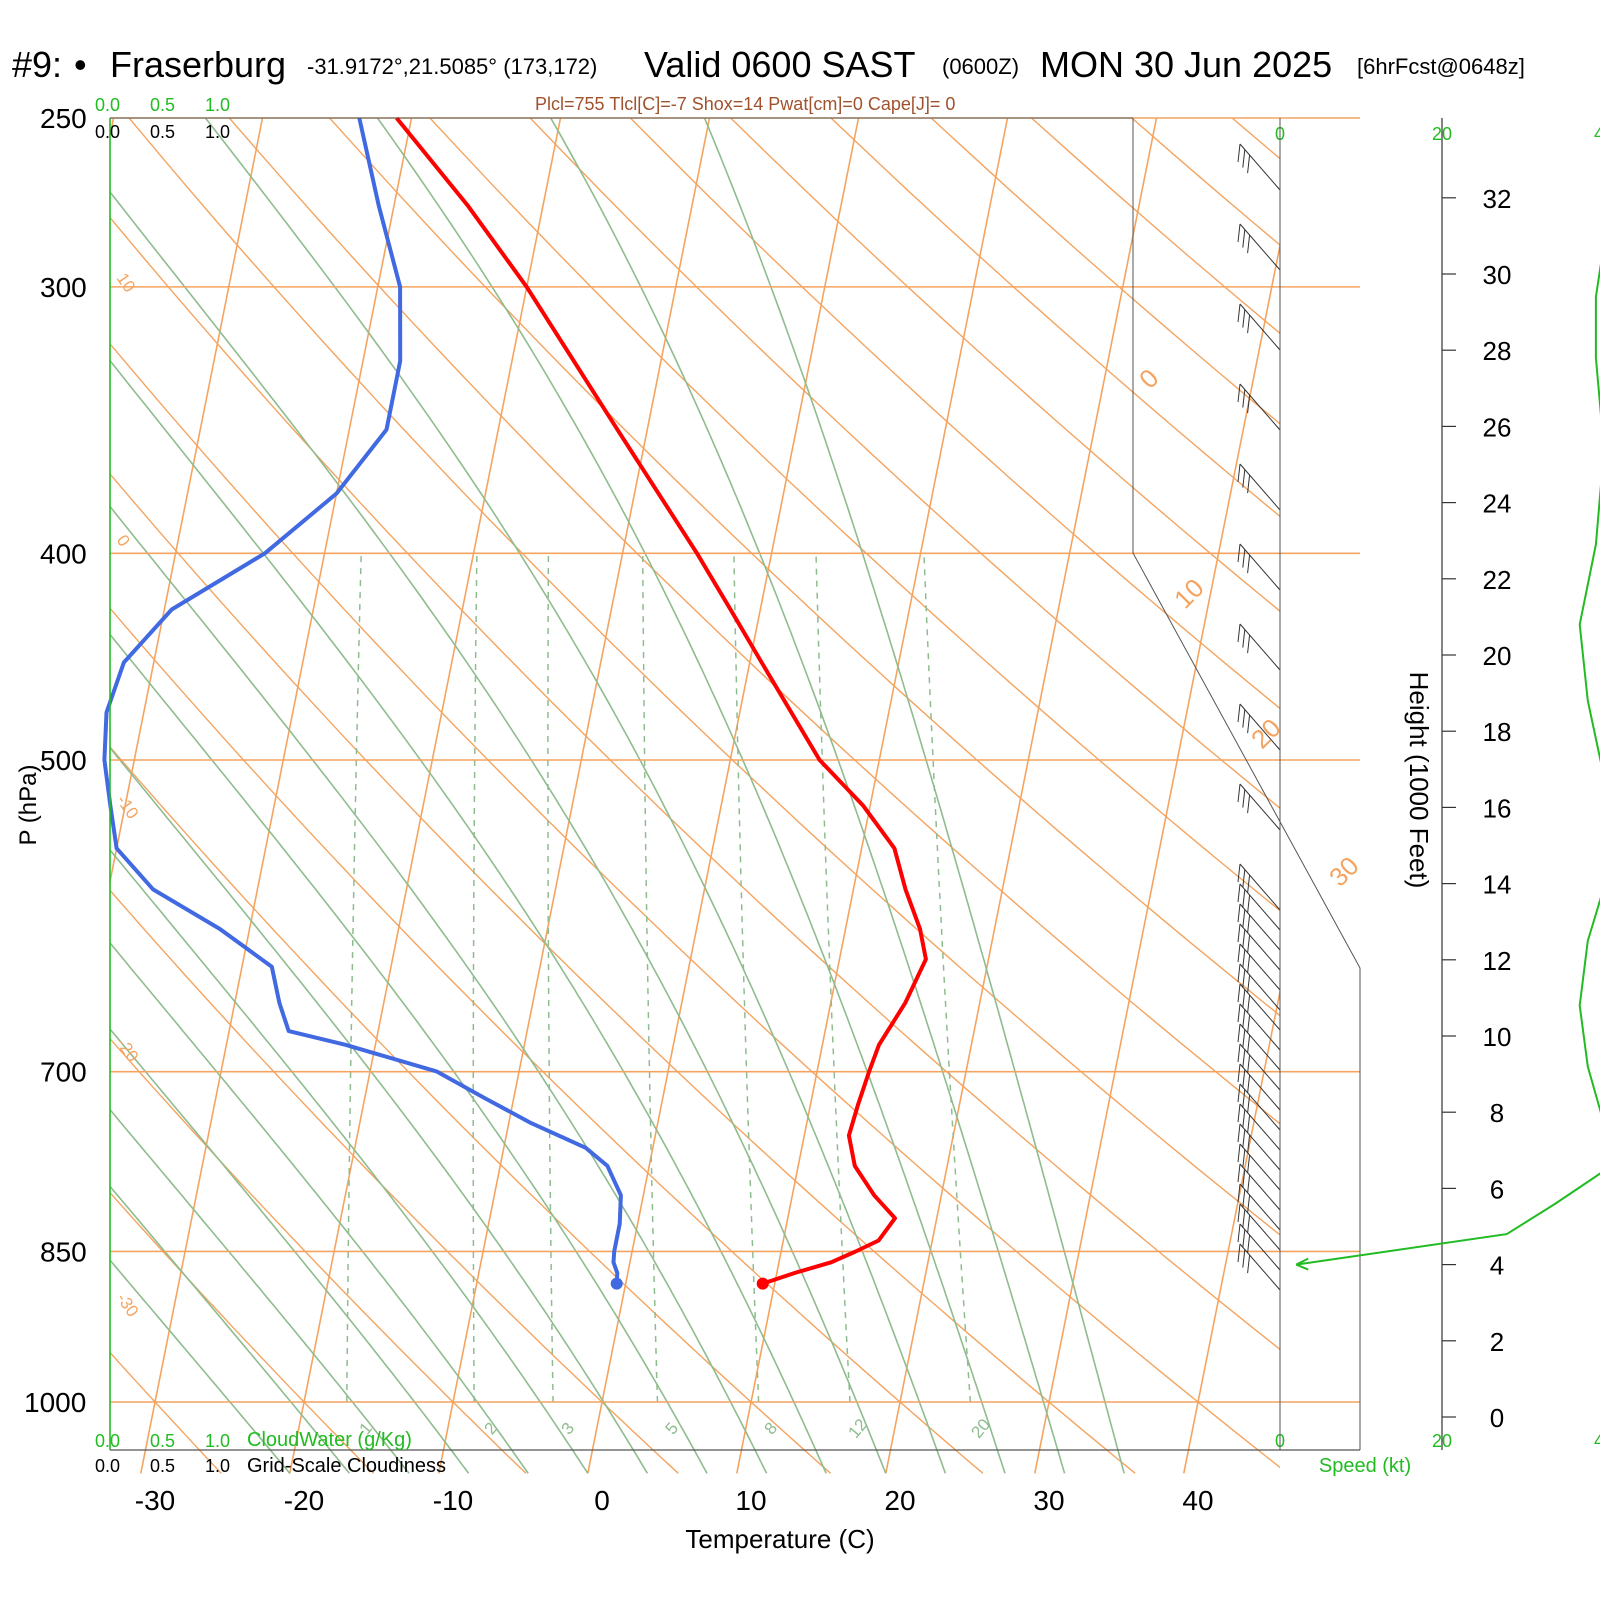  Describe the element at coordinates (1497, 1266) in the screenshot. I see `height-tick-label: 4` at that location.